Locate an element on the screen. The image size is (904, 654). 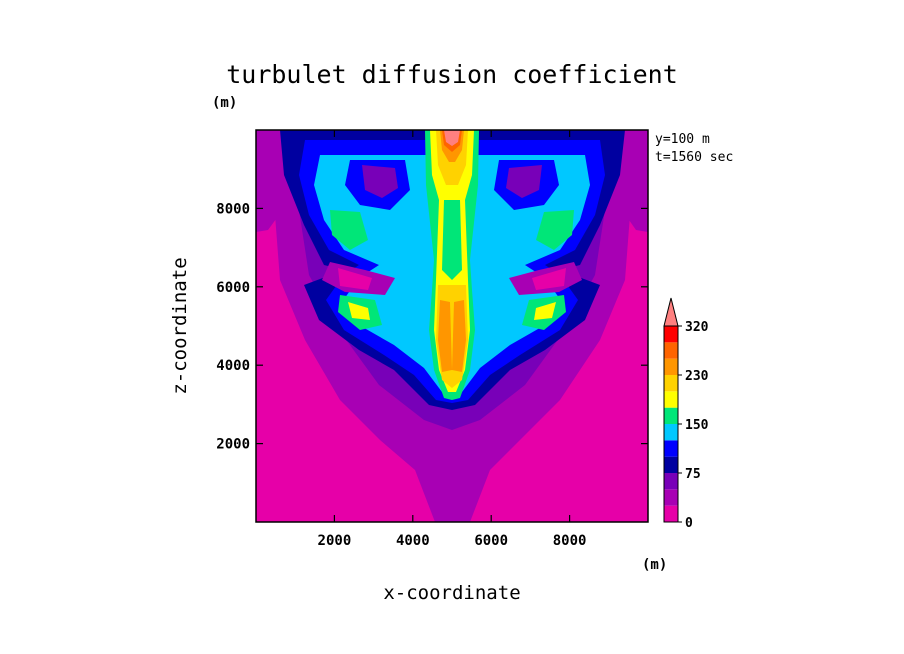
colorbar-tick-label: 0 is located at coordinates (689, 523).